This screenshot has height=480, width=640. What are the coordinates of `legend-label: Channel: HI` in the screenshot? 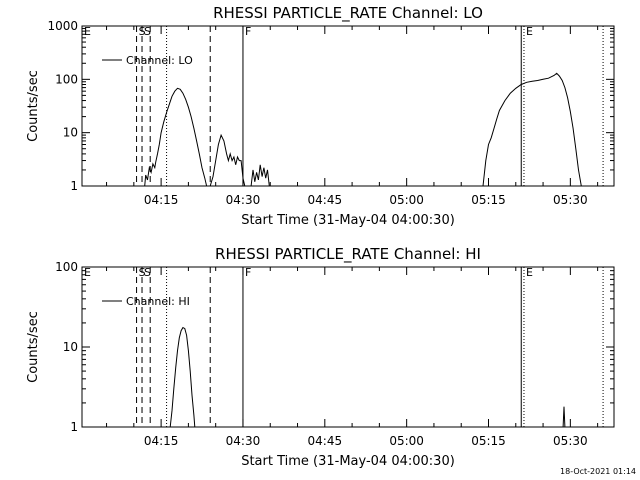 It's located at (158, 301).